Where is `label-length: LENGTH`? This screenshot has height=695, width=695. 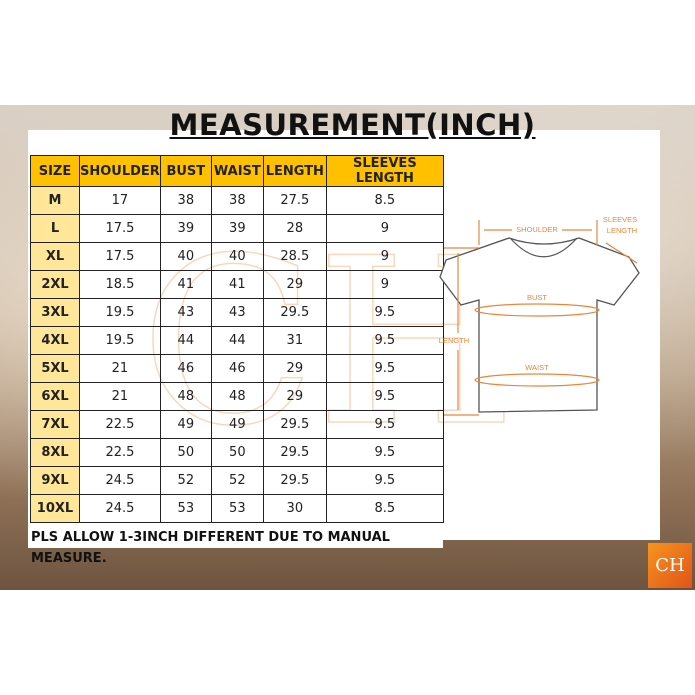 label-length: LENGTH is located at coordinates (454, 340).